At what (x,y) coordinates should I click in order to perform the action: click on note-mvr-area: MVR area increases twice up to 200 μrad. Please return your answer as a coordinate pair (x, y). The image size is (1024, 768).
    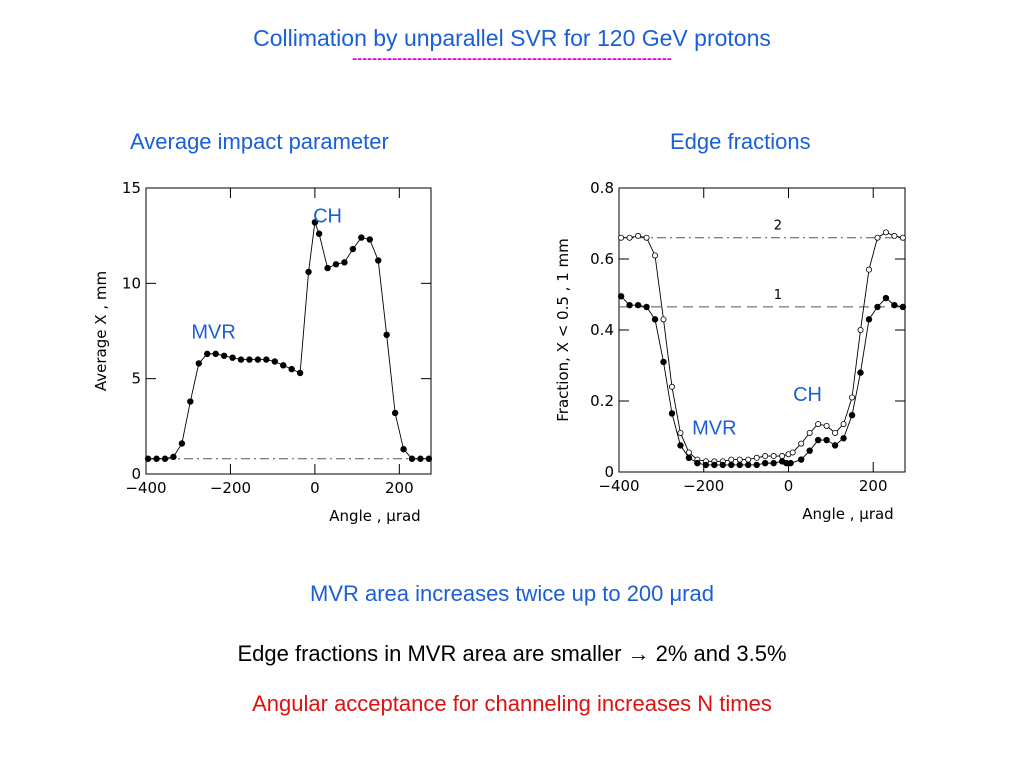
    Looking at the image, I should click on (512, 593).